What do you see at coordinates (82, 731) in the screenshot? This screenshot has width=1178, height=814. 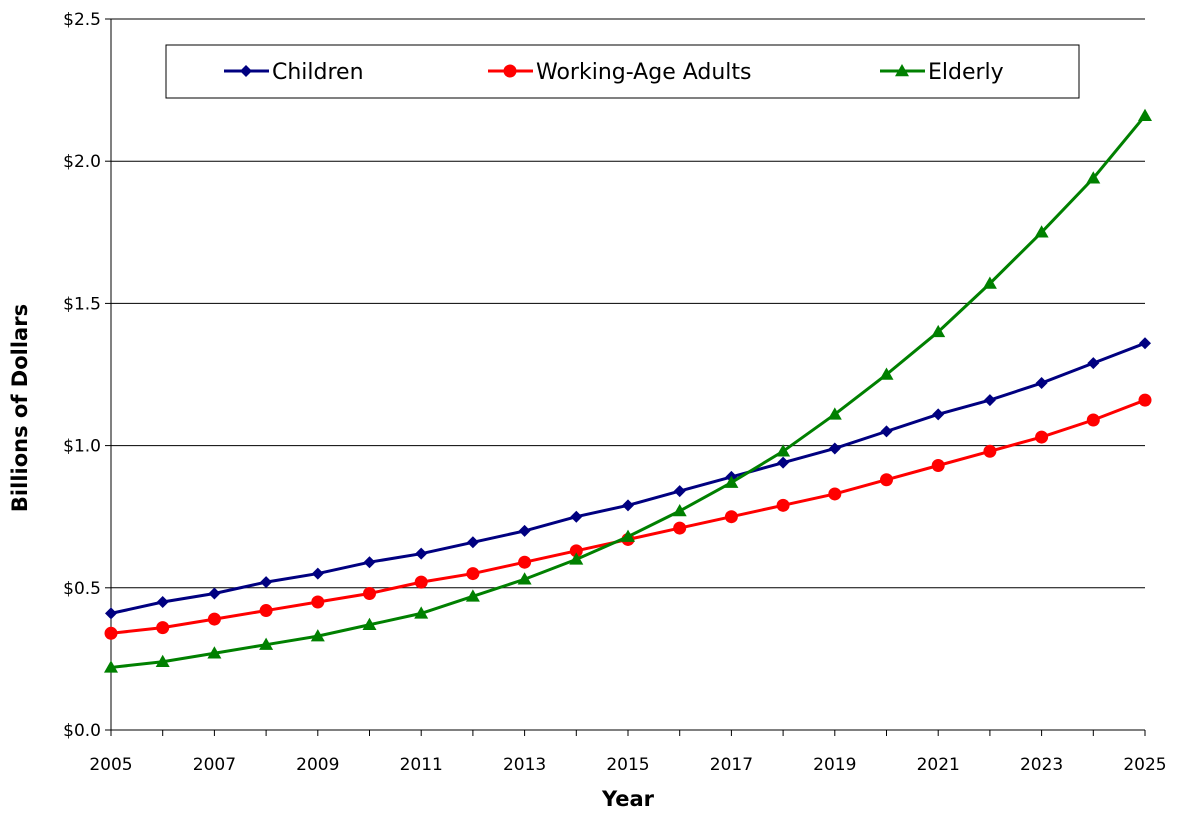 I see `y-tick-label: $0.0` at bounding box center [82, 731].